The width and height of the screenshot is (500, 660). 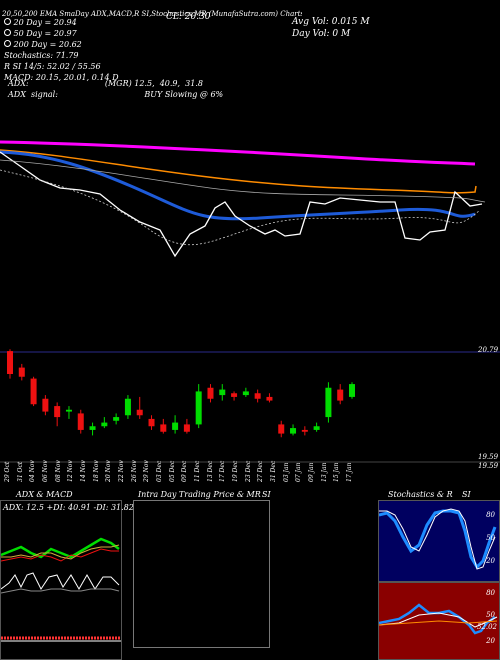 I want to click on day-vol: Day Vol: 0 M, so click(x=321, y=34).